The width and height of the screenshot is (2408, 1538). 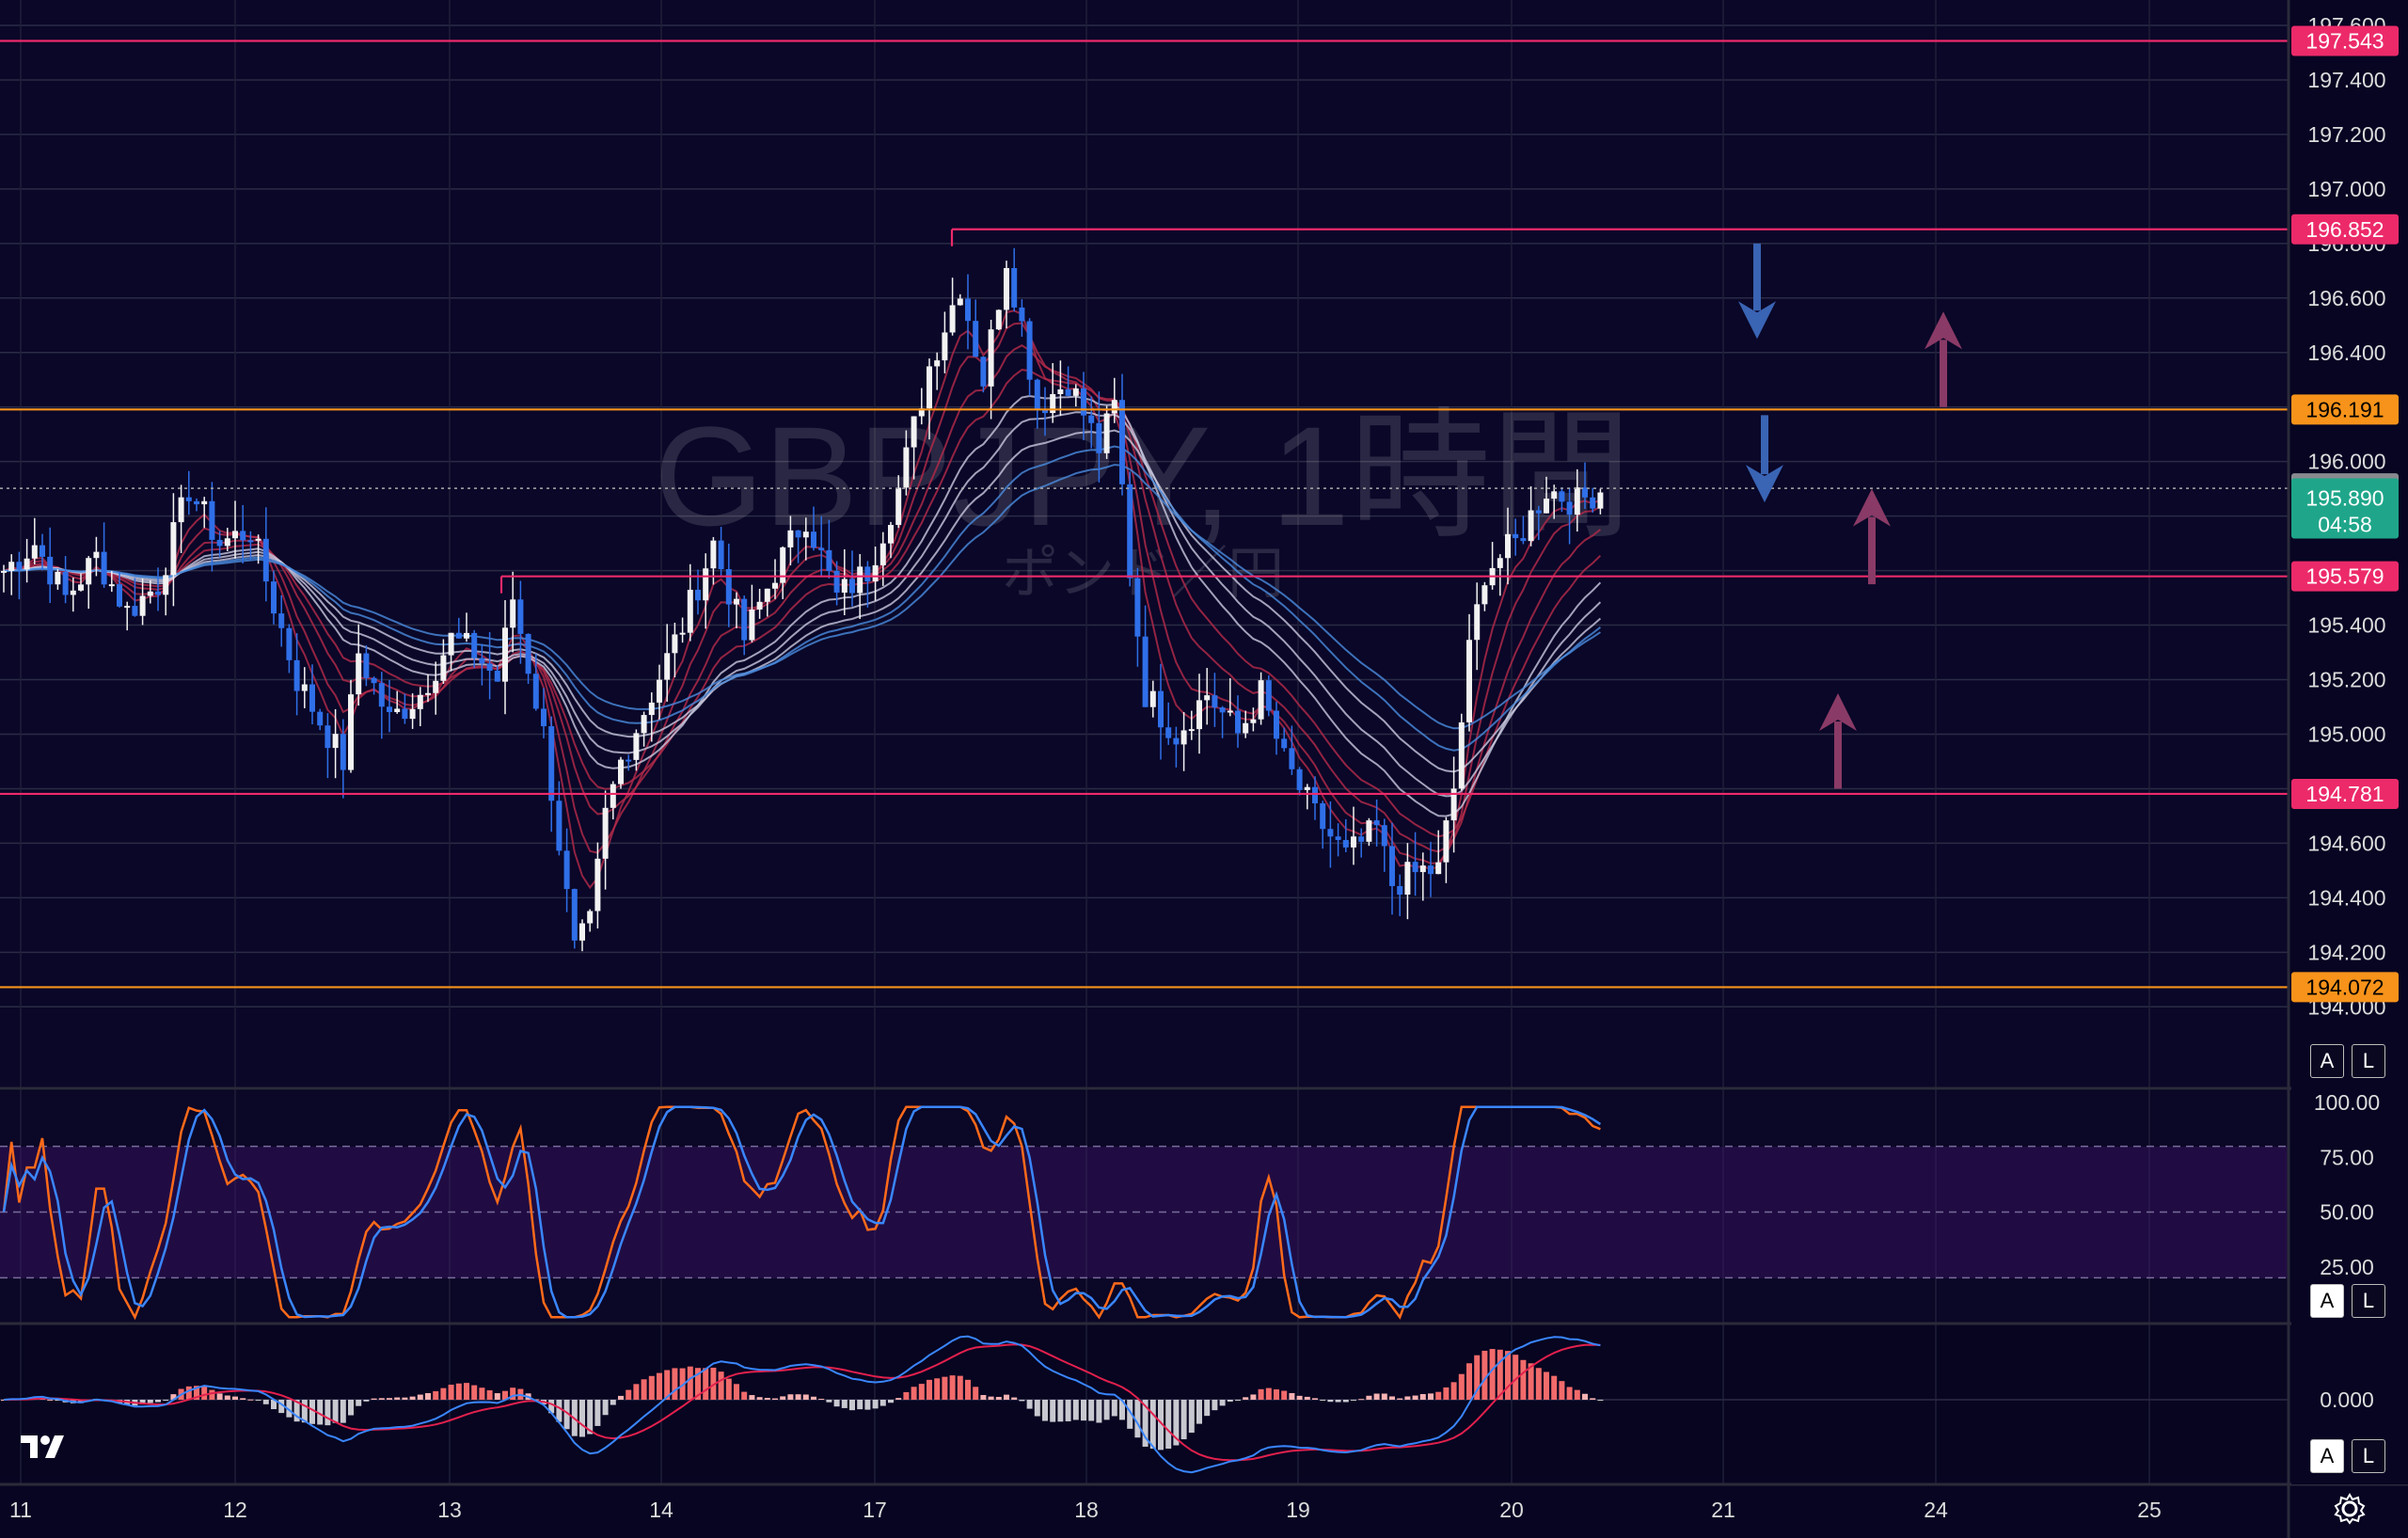 I want to click on level-tag-196.852: 196.852, so click(x=2345, y=230).